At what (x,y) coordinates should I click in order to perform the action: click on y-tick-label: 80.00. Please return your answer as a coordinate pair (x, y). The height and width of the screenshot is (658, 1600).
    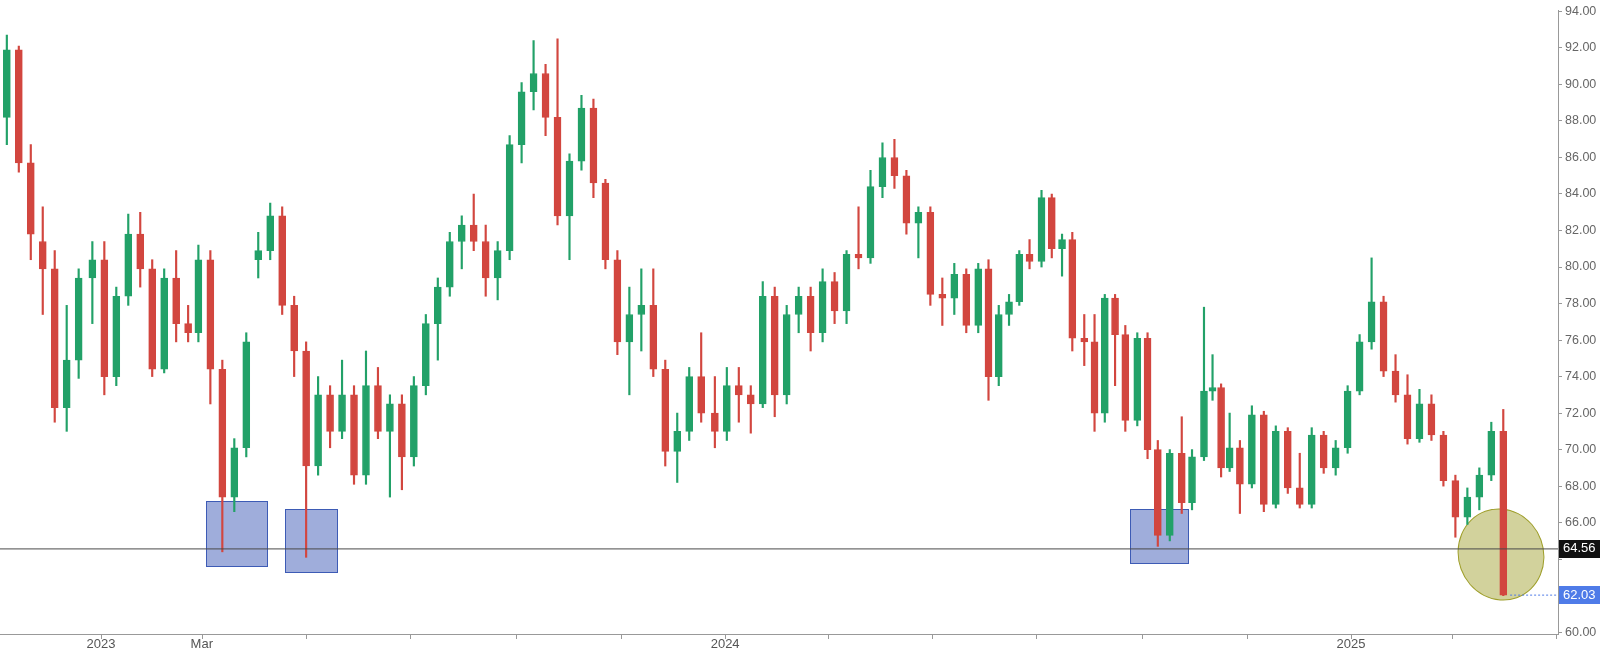
    Looking at the image, I should click on (1581, 266).